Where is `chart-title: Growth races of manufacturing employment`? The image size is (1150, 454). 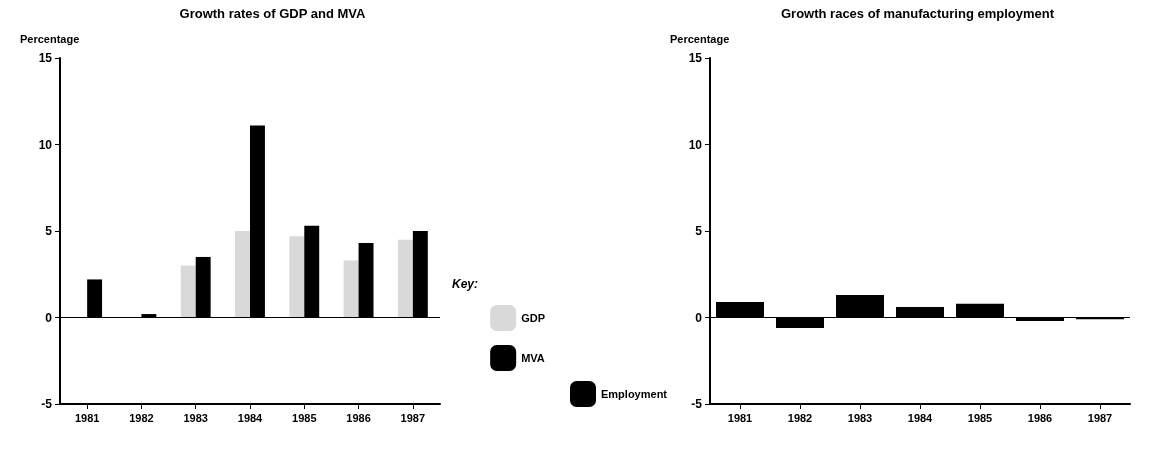 chart-title: Growth races of manufacturing employment is located at coordinates (917, 13).